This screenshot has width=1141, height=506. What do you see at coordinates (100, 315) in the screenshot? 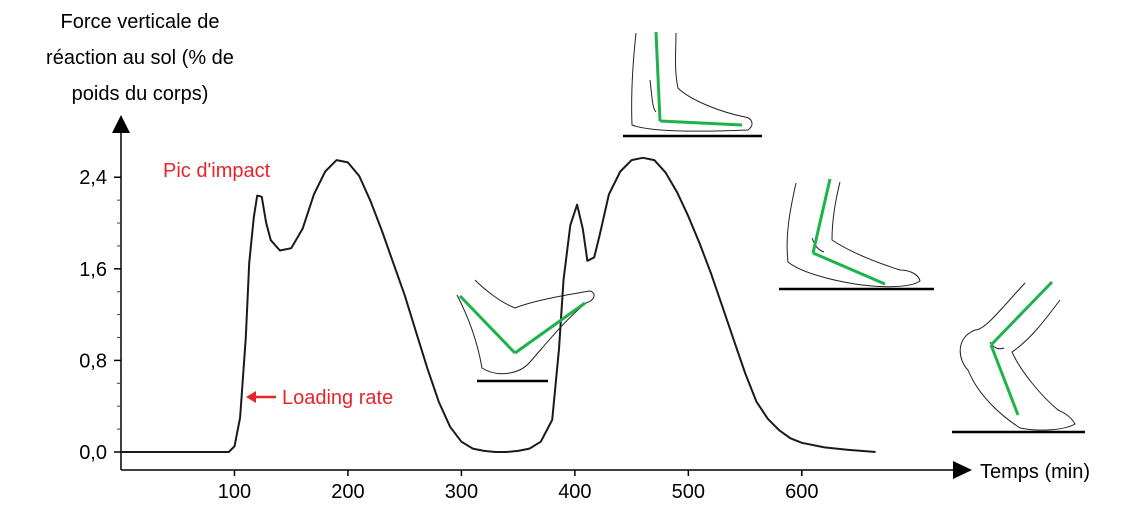
I see `y-ticks: 0,0 0,8 1,6 2,4` at bounding box center [100, 315].